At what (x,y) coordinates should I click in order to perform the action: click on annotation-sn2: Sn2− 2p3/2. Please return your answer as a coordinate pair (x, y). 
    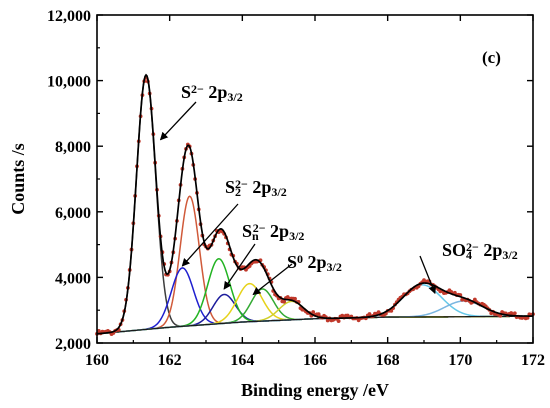
    Looking at the image, I should click on (273, 232).